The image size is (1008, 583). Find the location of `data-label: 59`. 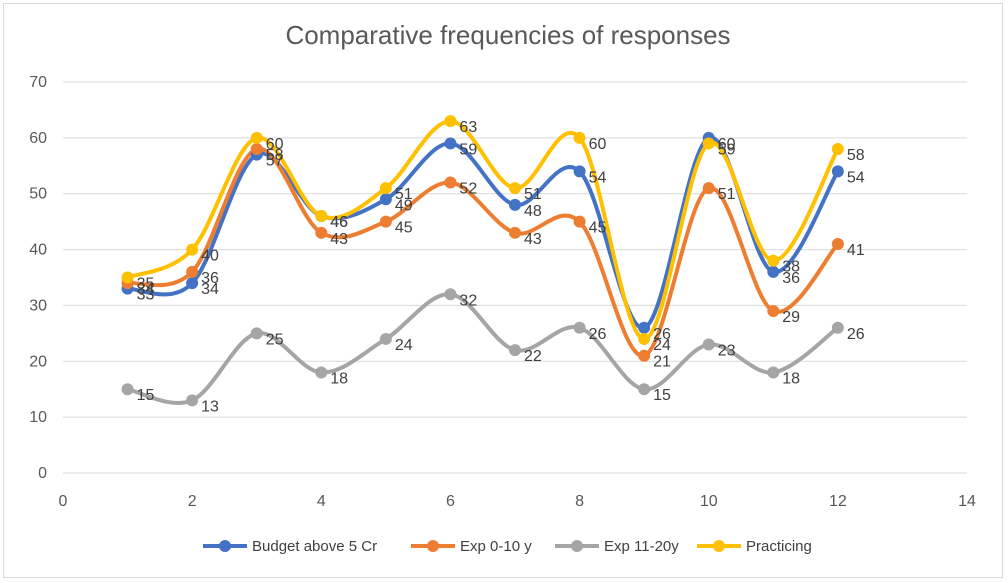

data-label: 59 is located at coordinates (468, 149).